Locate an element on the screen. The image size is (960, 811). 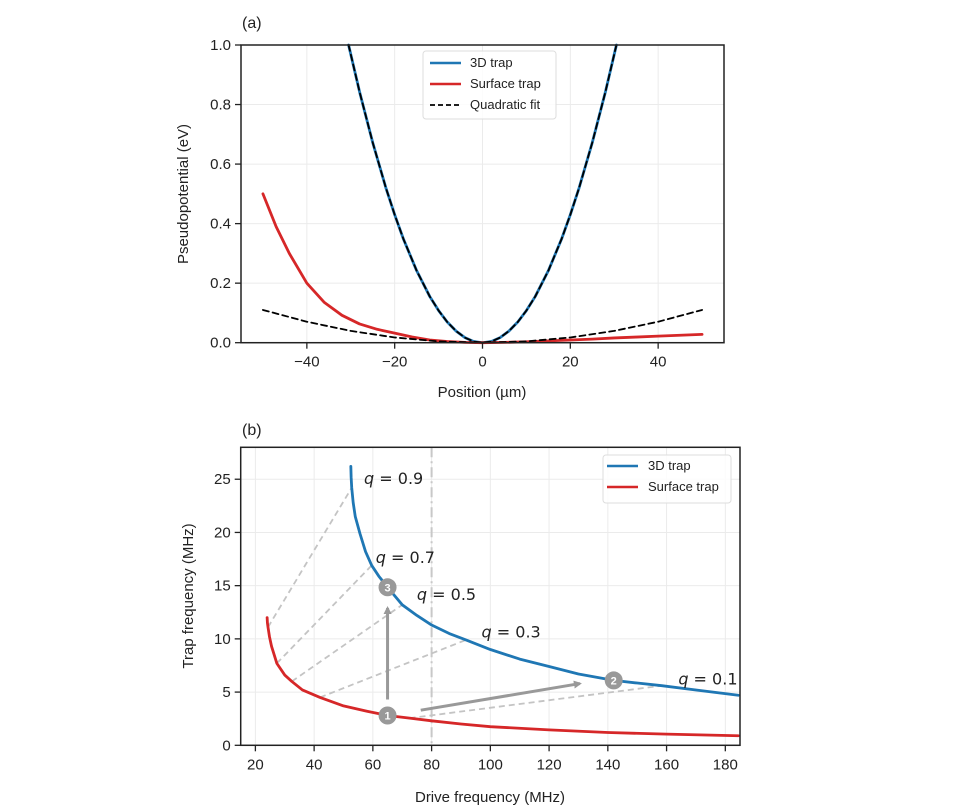
panel-b-x-ticks: 20 40 60 80 100 120 140 160 180 is located at coordinates (492, 759).